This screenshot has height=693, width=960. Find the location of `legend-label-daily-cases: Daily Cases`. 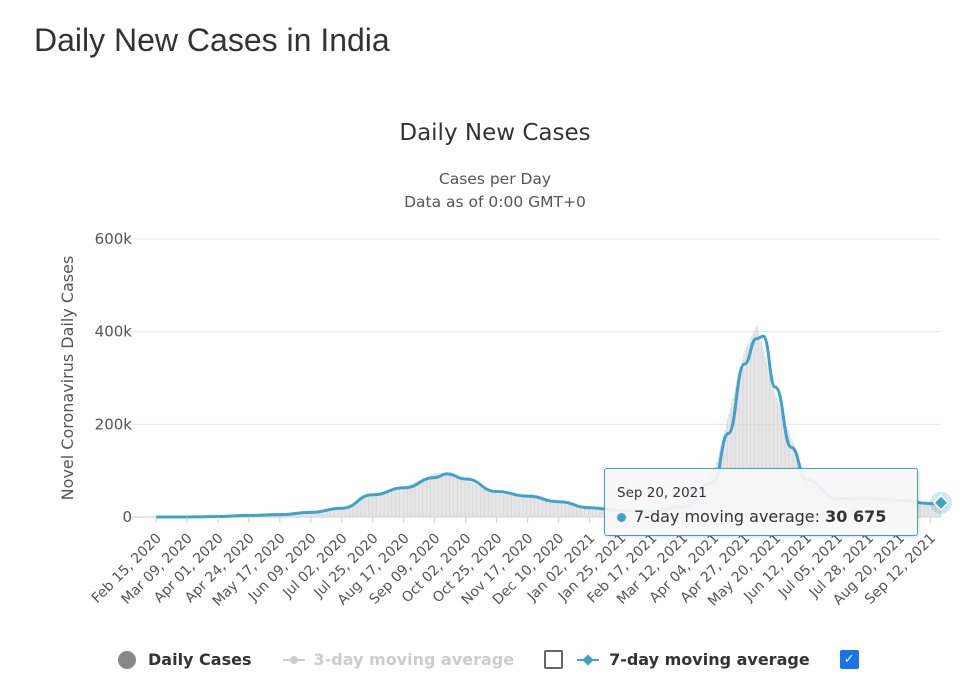

legend-label-daily-cases: Daily Cases is located at coordinates (200, 659).